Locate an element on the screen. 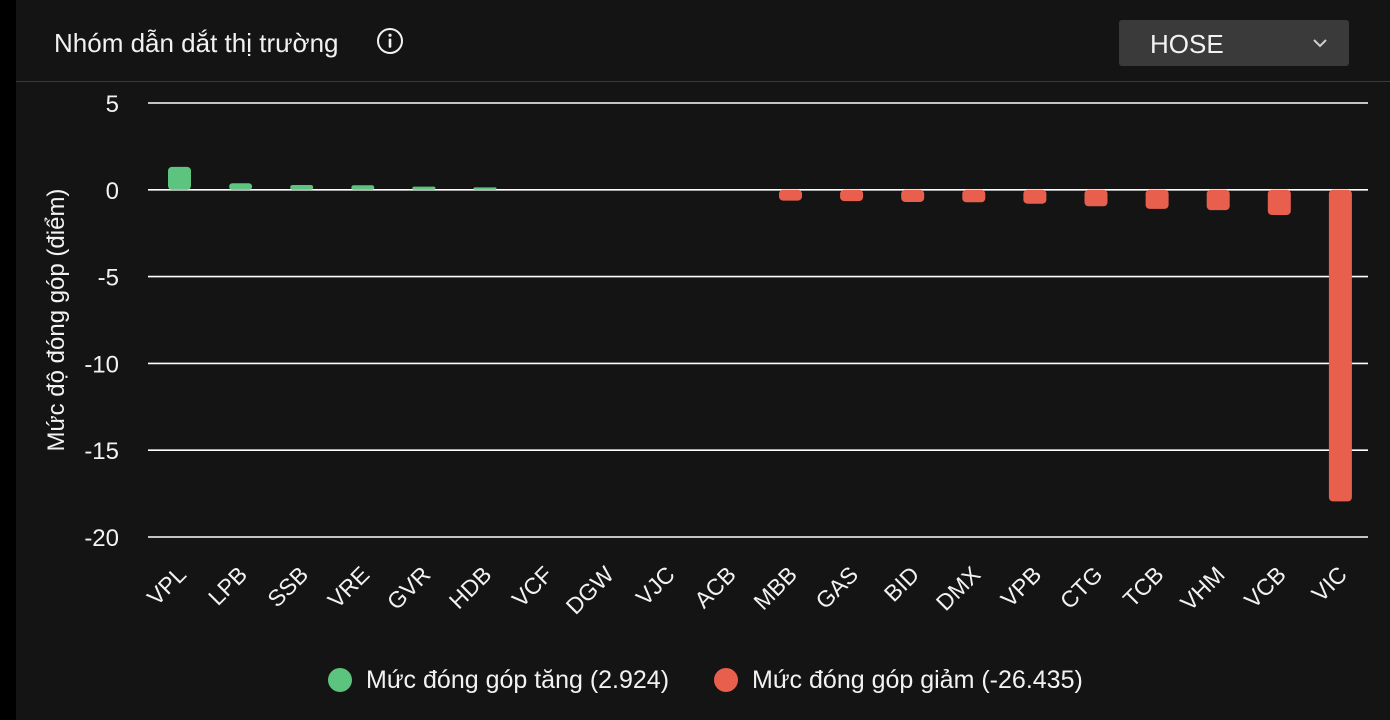 This screenshot has width=1390, height=720. bar-lpb is located at coordinates (241, 186).